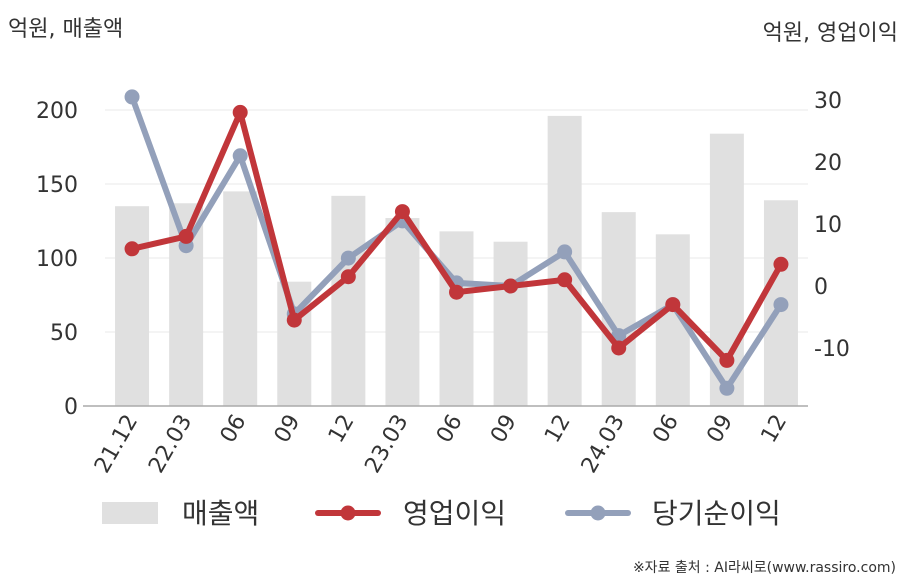  Describe the element at coordinates (764, 568) in the screenshot. I see `source-note: ※자료 출처 : AI라씨로(www.rassiro.com)` at that location.